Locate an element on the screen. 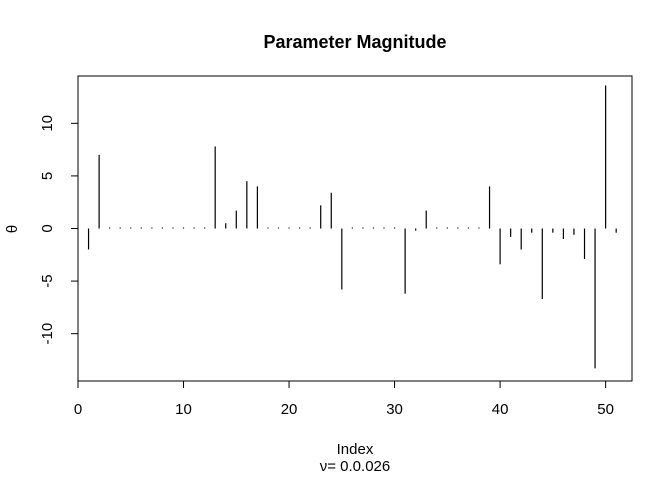 This screenshot has height=480, width=672. x-tick-label: 40 is located at coordinates (500, 409).